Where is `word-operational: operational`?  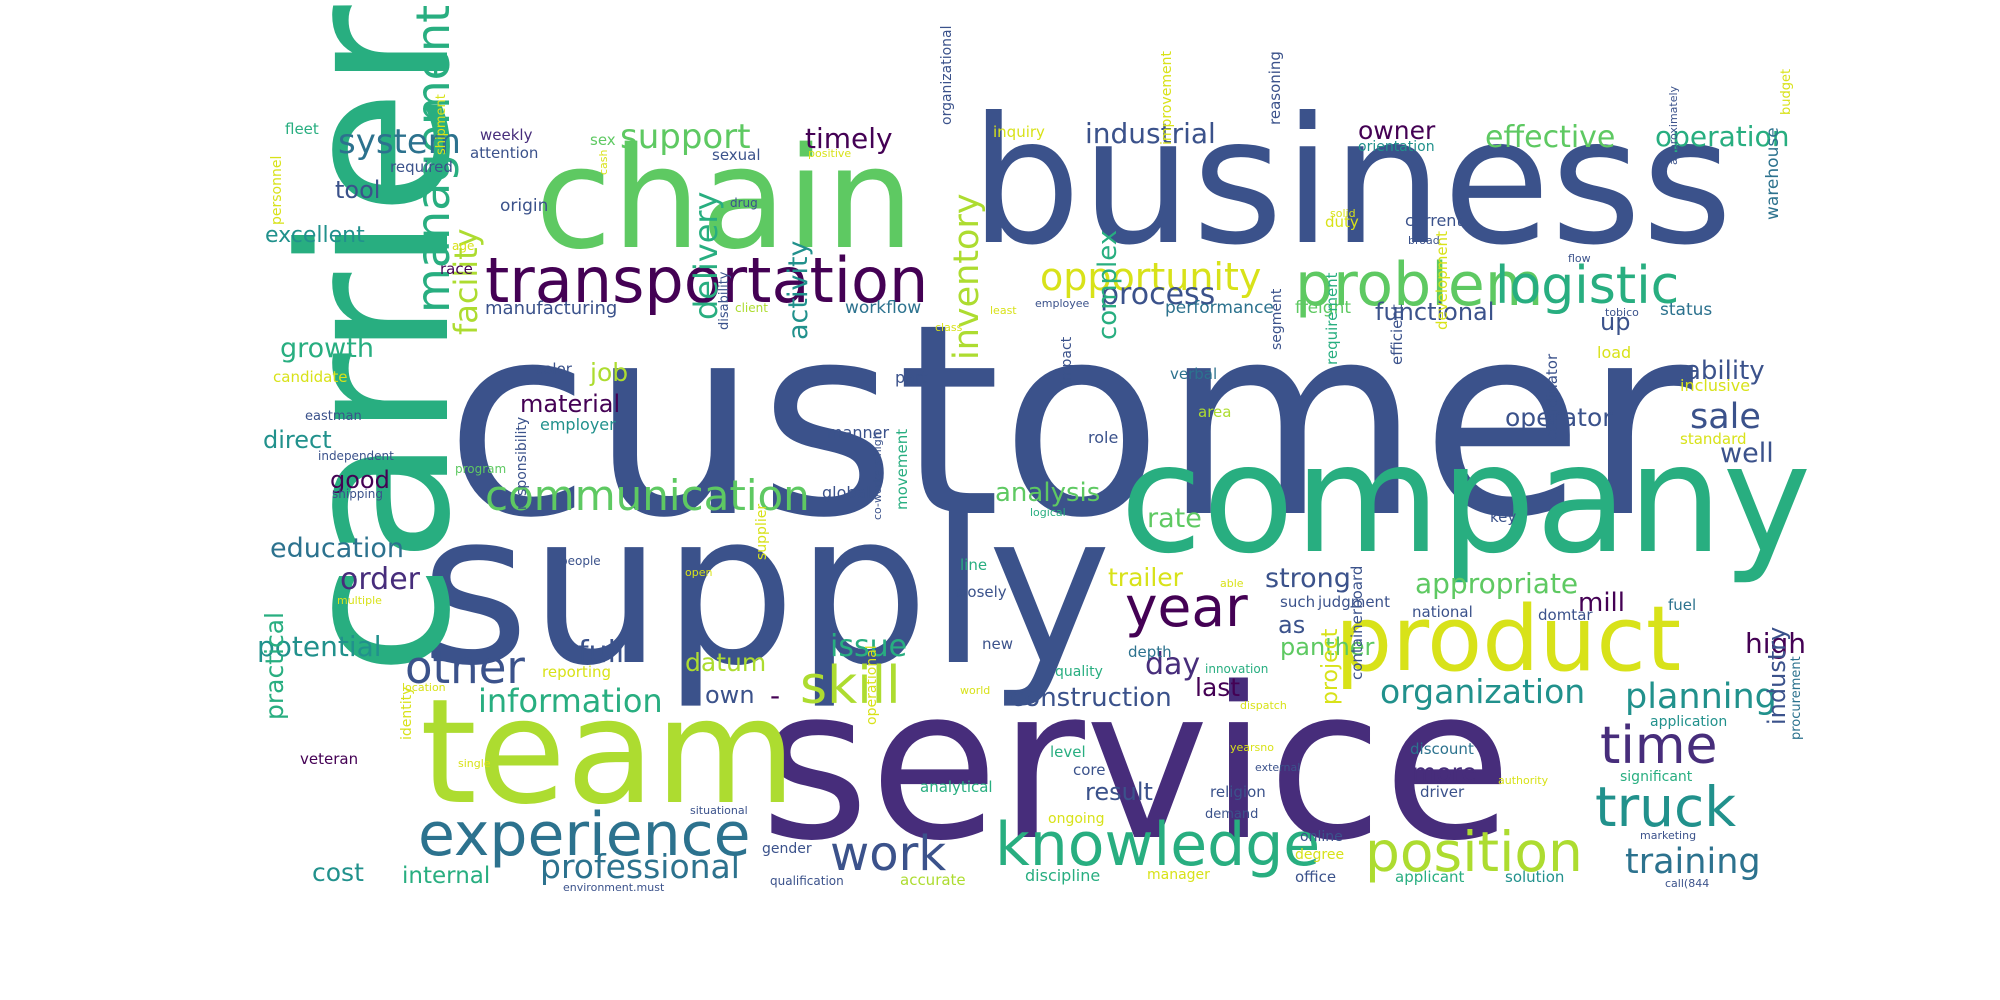
word-operational: operational is located at coordinates (872, 685).